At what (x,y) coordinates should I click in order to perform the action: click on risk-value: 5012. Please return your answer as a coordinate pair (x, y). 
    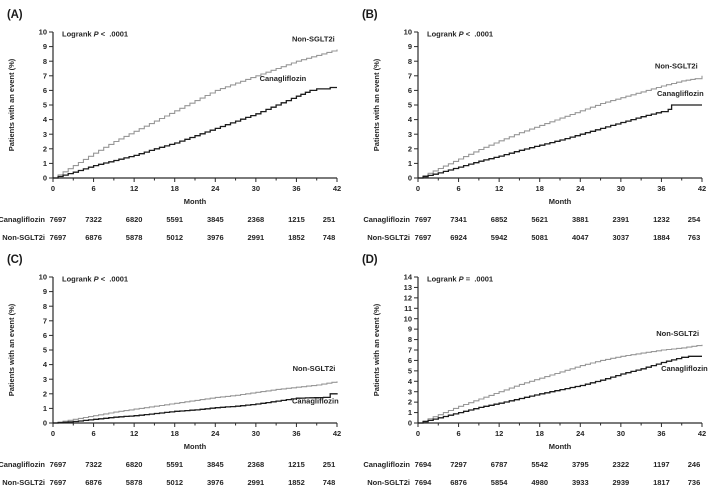
    Looking at the image, I should click on (174, 237).